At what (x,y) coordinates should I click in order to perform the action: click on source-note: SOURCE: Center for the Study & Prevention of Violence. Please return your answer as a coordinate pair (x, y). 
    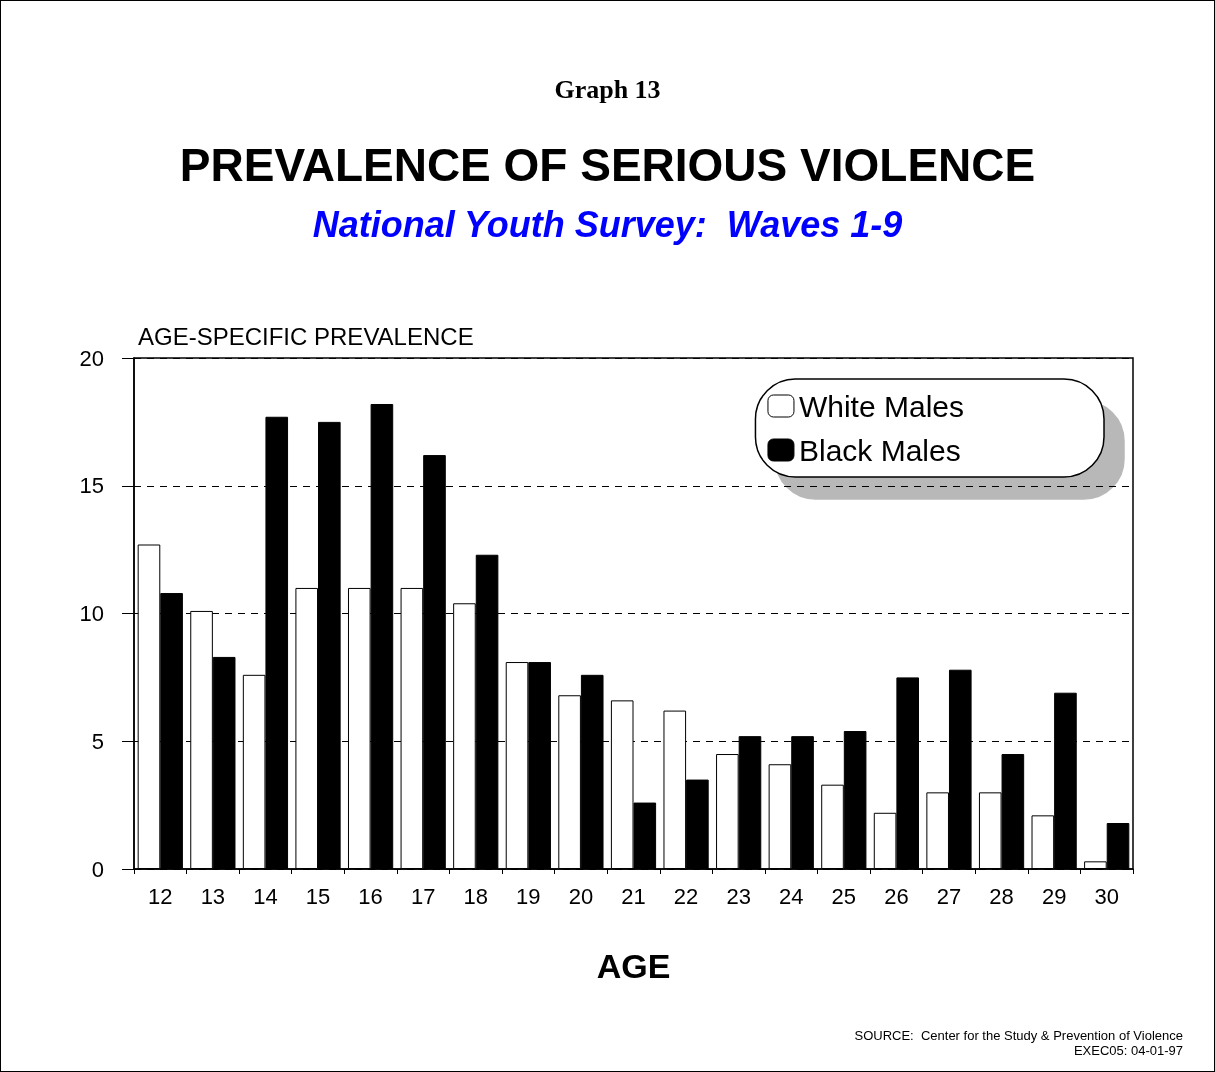
    Looking at the image, I should click on (1019, 1035).